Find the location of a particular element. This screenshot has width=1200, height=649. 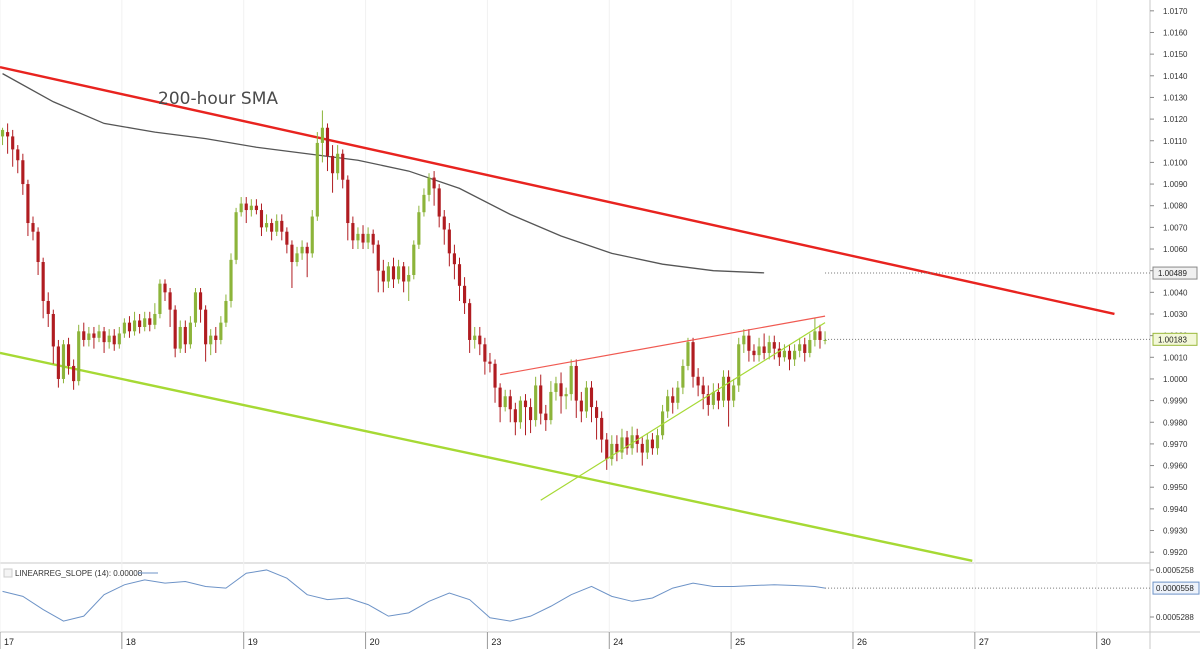

price-tick-label: 0.9980 is located at coordinates (1175, 422).